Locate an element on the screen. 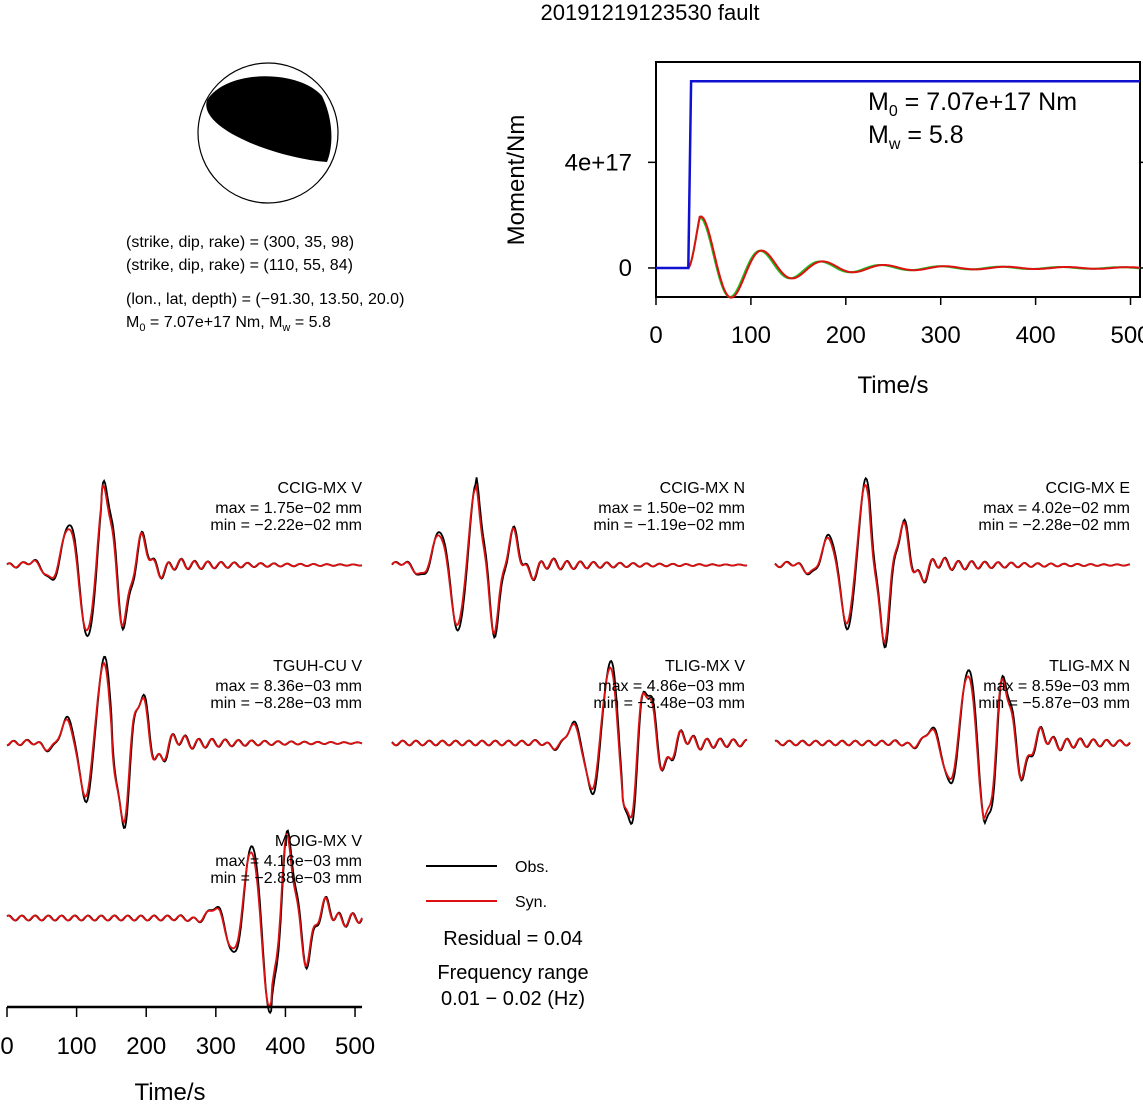 The width and height of the screenshot is (1143, 1104). frequency-range-value: 0.01 − 0.02 (Hz) is located at coordinates (513, 999).